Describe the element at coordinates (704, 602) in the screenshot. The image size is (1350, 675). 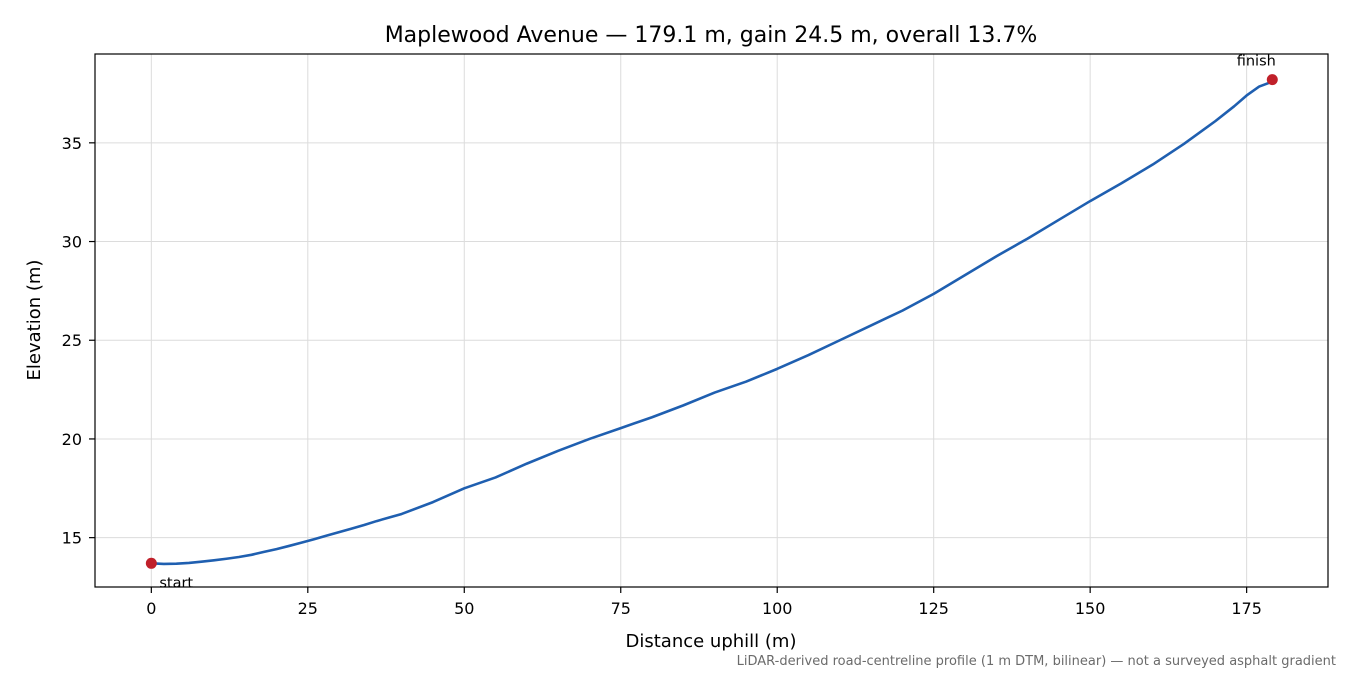
I see `x-axis: 0 25 50 75 100 125 150 175` at that location.